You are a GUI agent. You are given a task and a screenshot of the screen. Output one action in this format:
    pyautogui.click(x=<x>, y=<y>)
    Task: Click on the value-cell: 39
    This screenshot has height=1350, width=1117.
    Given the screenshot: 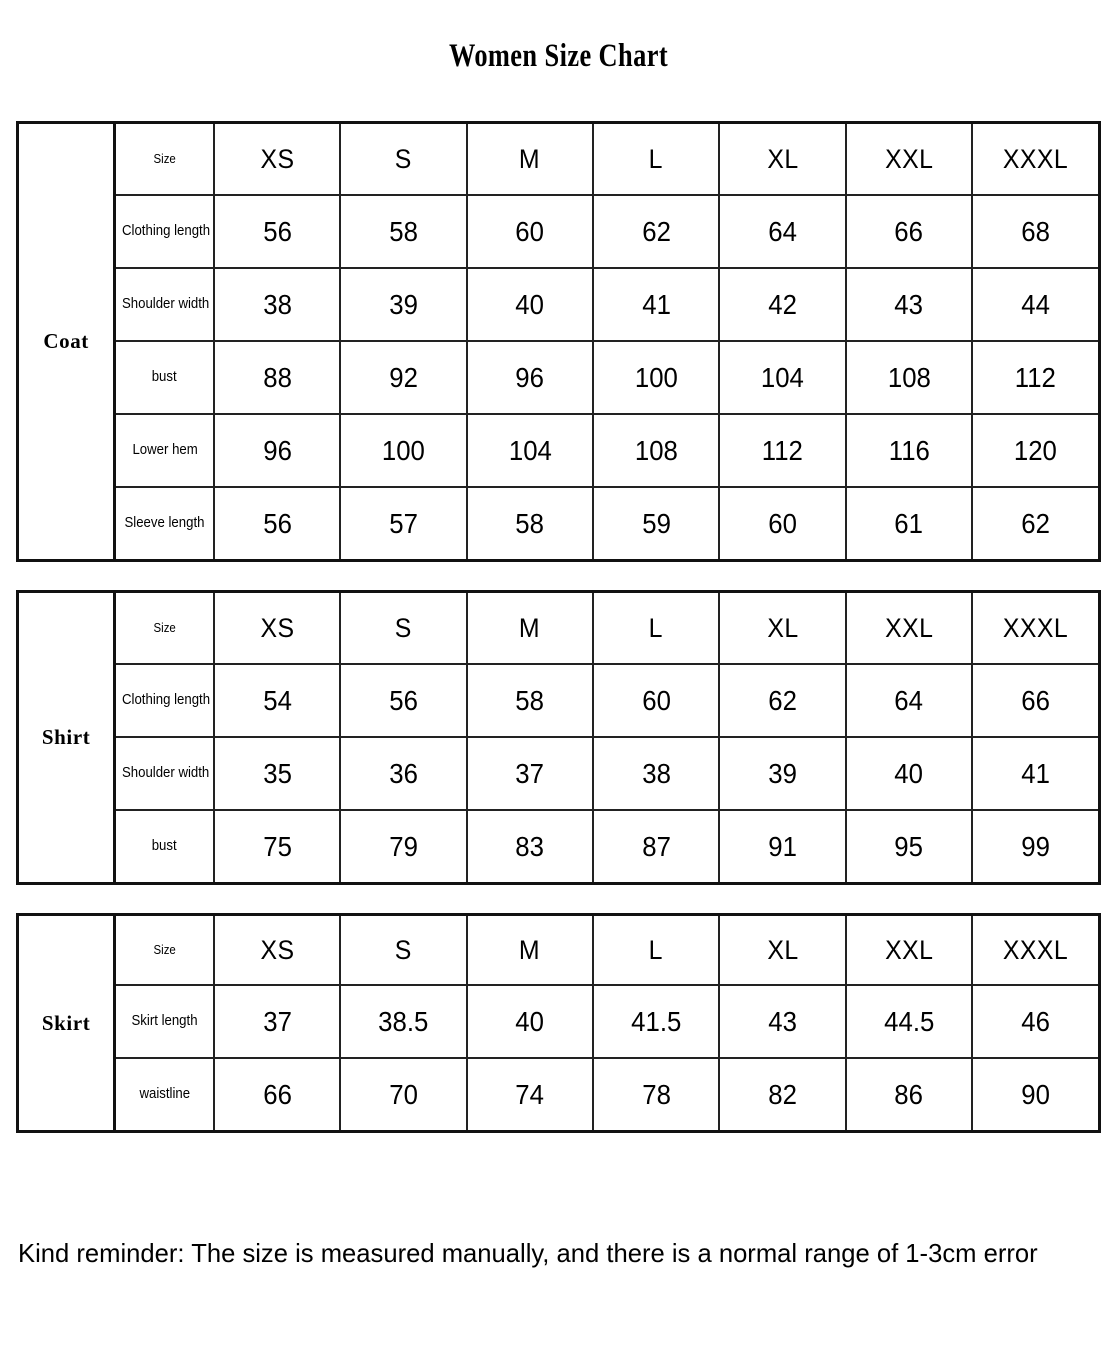 What is the action you would take?
    pyautogui.click(x=782, y=773)
    